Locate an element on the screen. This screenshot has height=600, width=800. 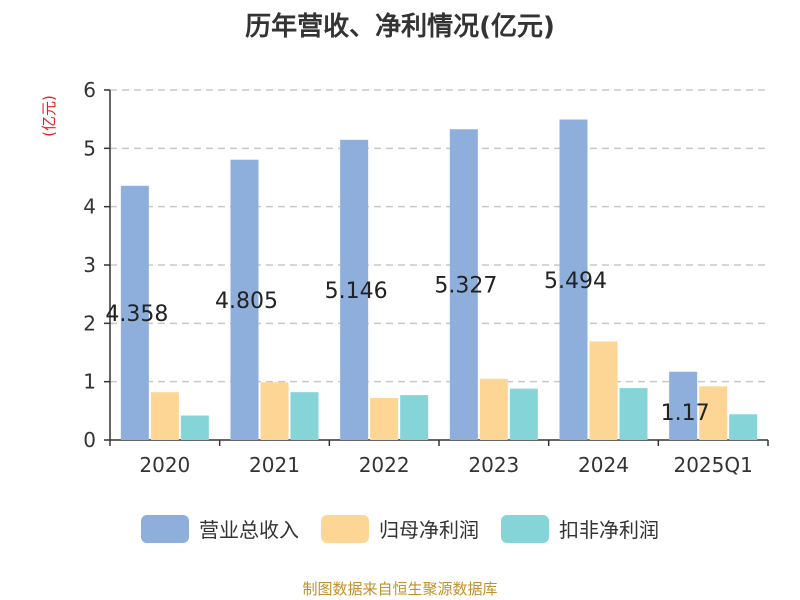
x-tick-label: 2024 is located at coordinates (603, 465).